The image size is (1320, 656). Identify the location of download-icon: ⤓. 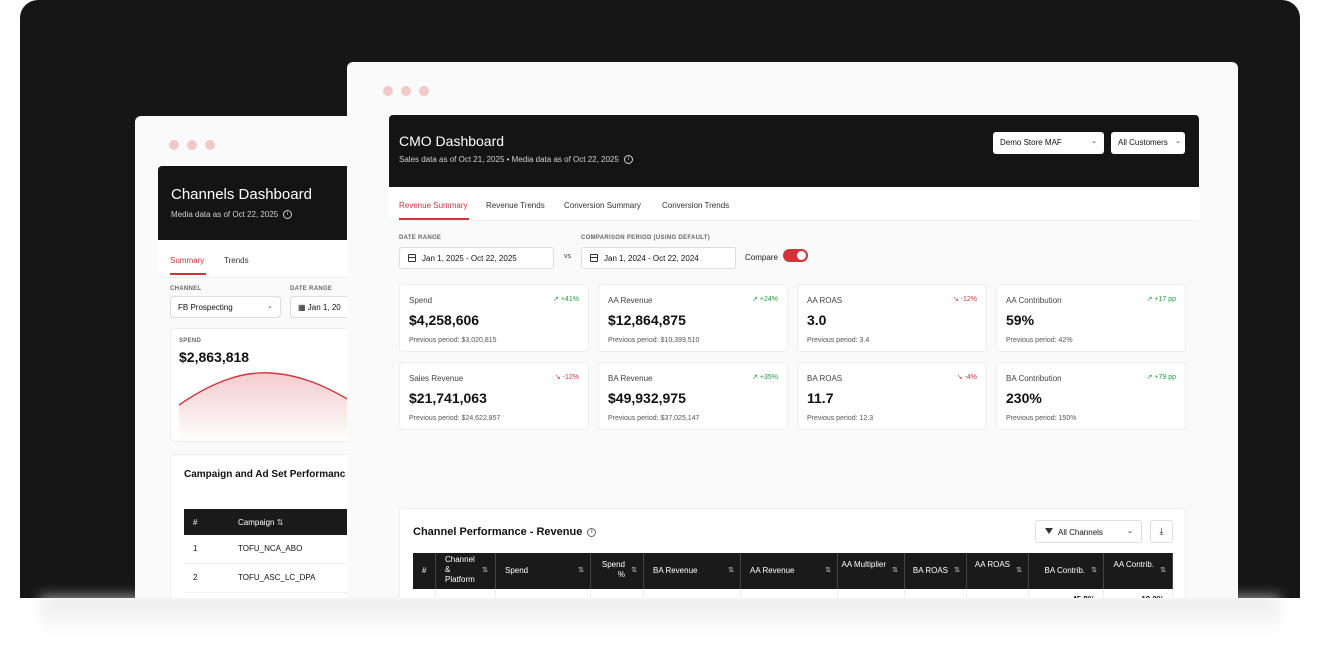
(1161, 531).